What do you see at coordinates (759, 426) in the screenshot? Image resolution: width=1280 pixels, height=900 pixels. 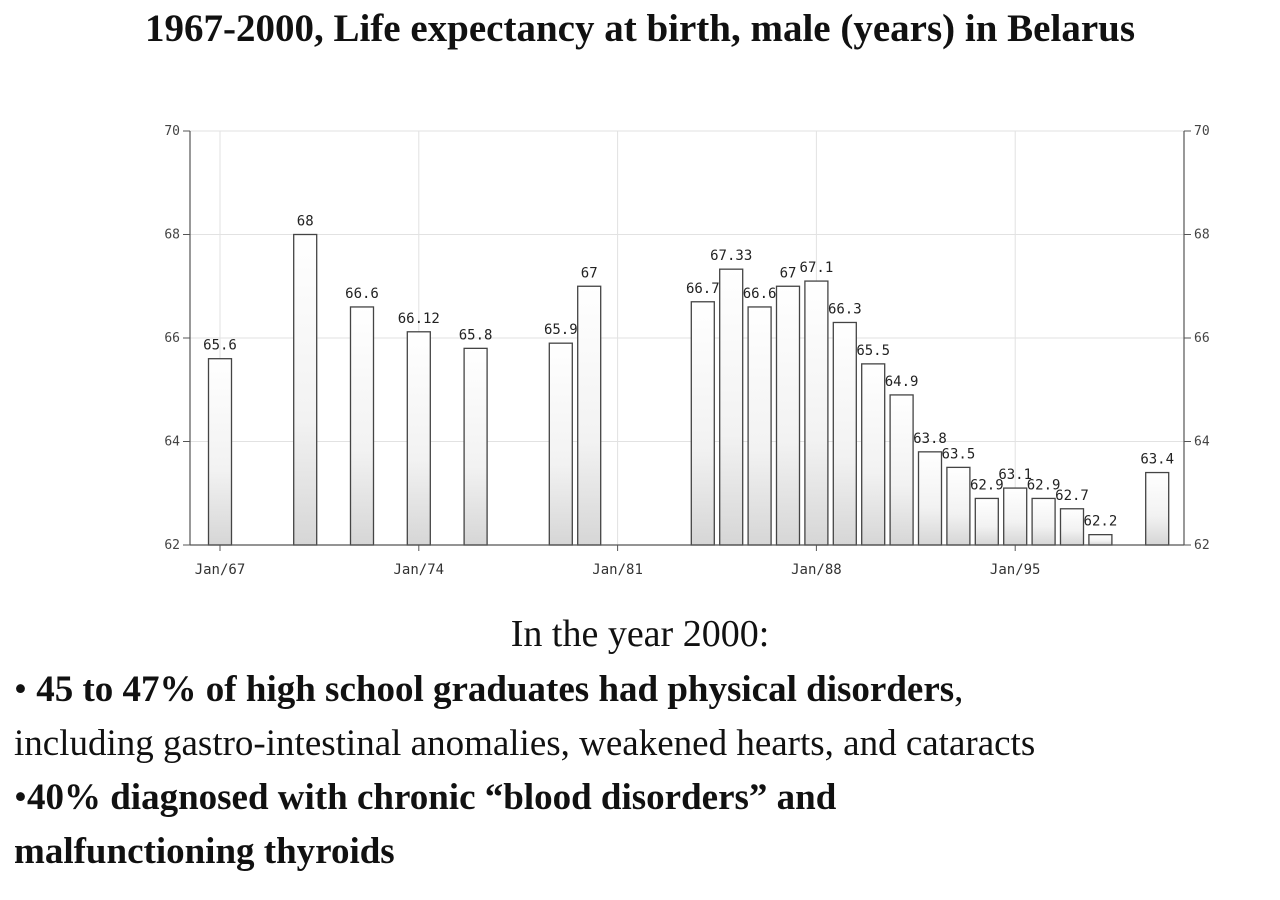 I see `bar-1986` at bounding box center [759, 426].